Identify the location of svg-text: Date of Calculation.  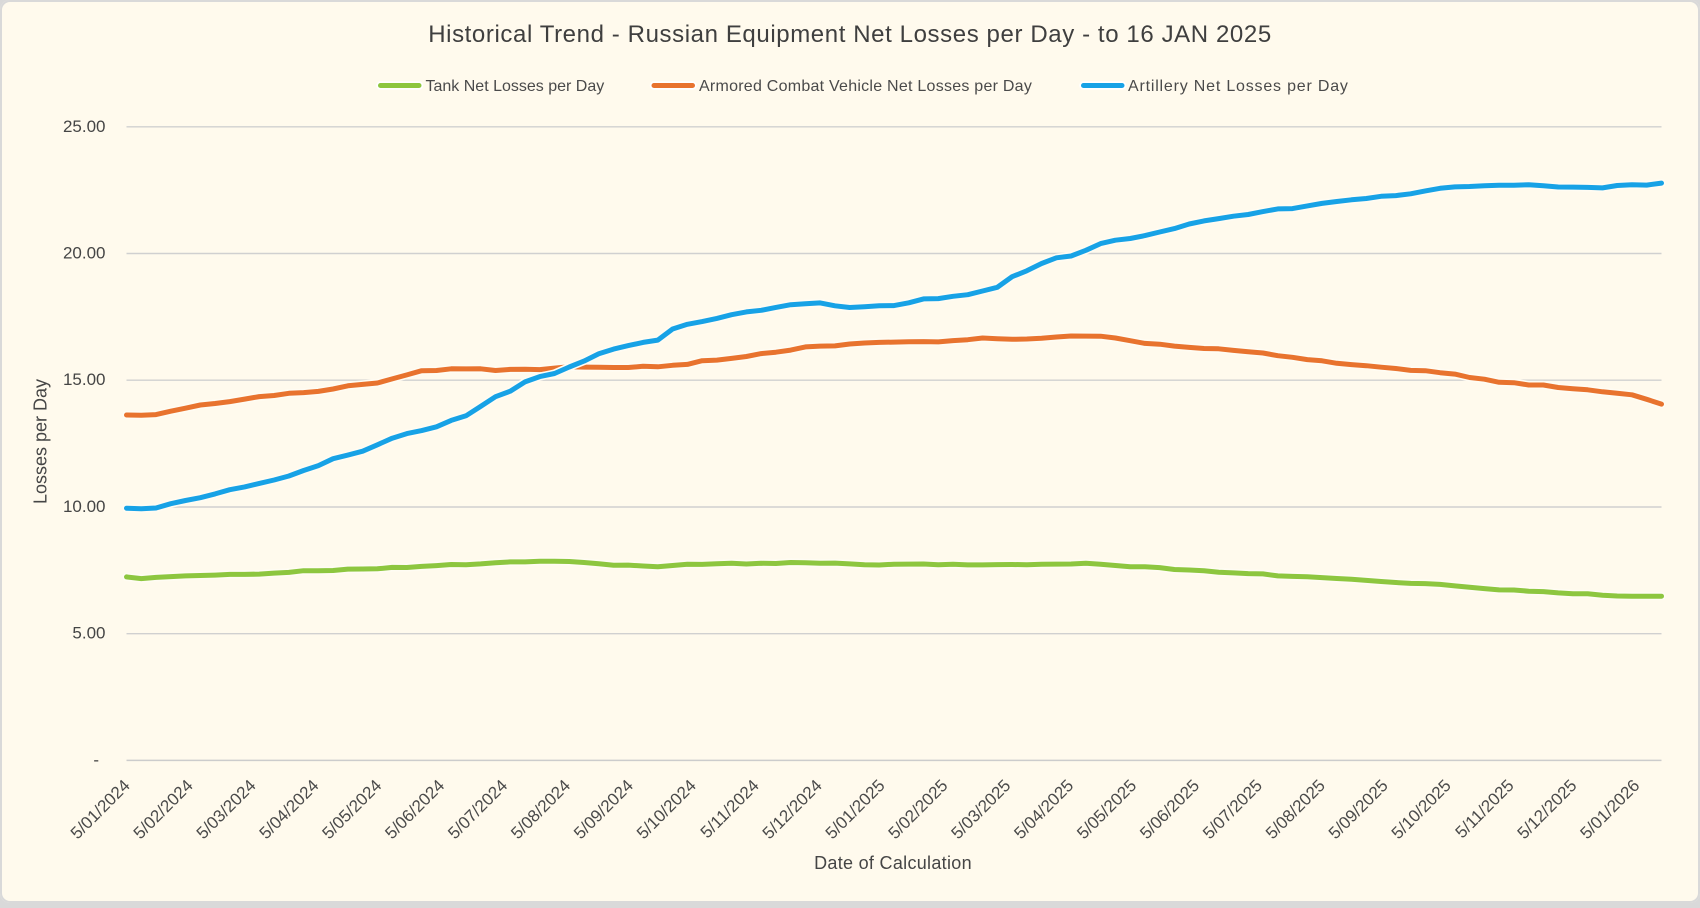
(893, 863).